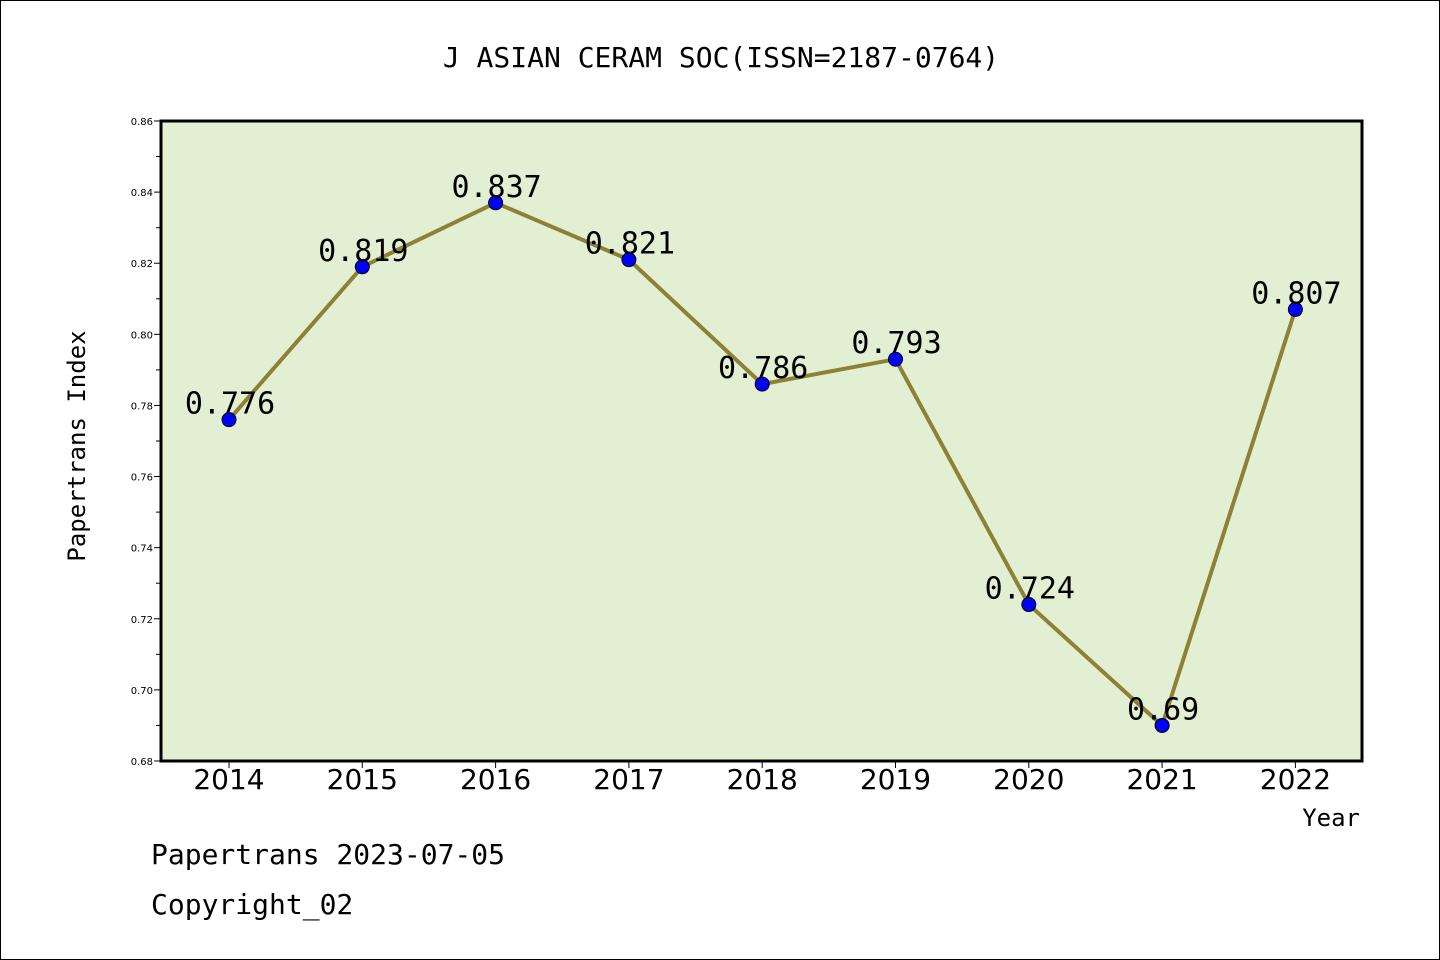  Describe the element at coordinates (496, 187) in the screenshot. I see `data-label: 0.837` at that location.